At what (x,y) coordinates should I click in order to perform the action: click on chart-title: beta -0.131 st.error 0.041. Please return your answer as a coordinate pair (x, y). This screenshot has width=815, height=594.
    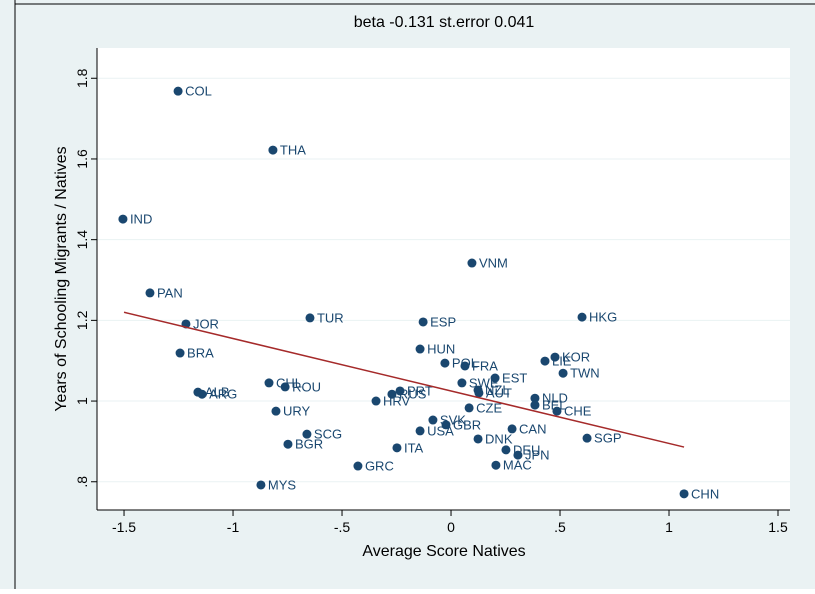
    Looking at the image, I should click on (444, 22).